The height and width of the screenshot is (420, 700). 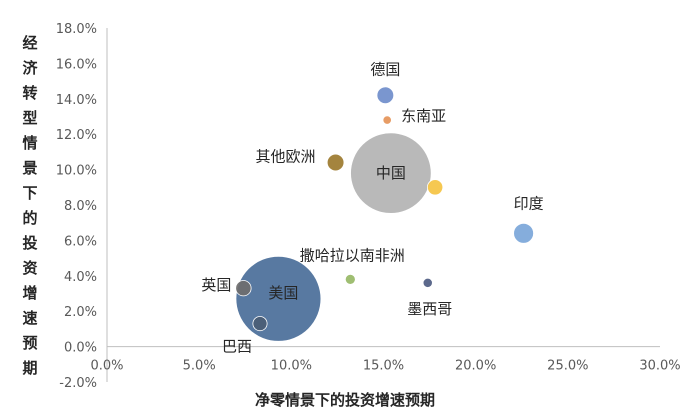 What do you see at coordinates (216, 285) in the screenshot?
I see `data-label: 英国` at bounding box center [216, 285].